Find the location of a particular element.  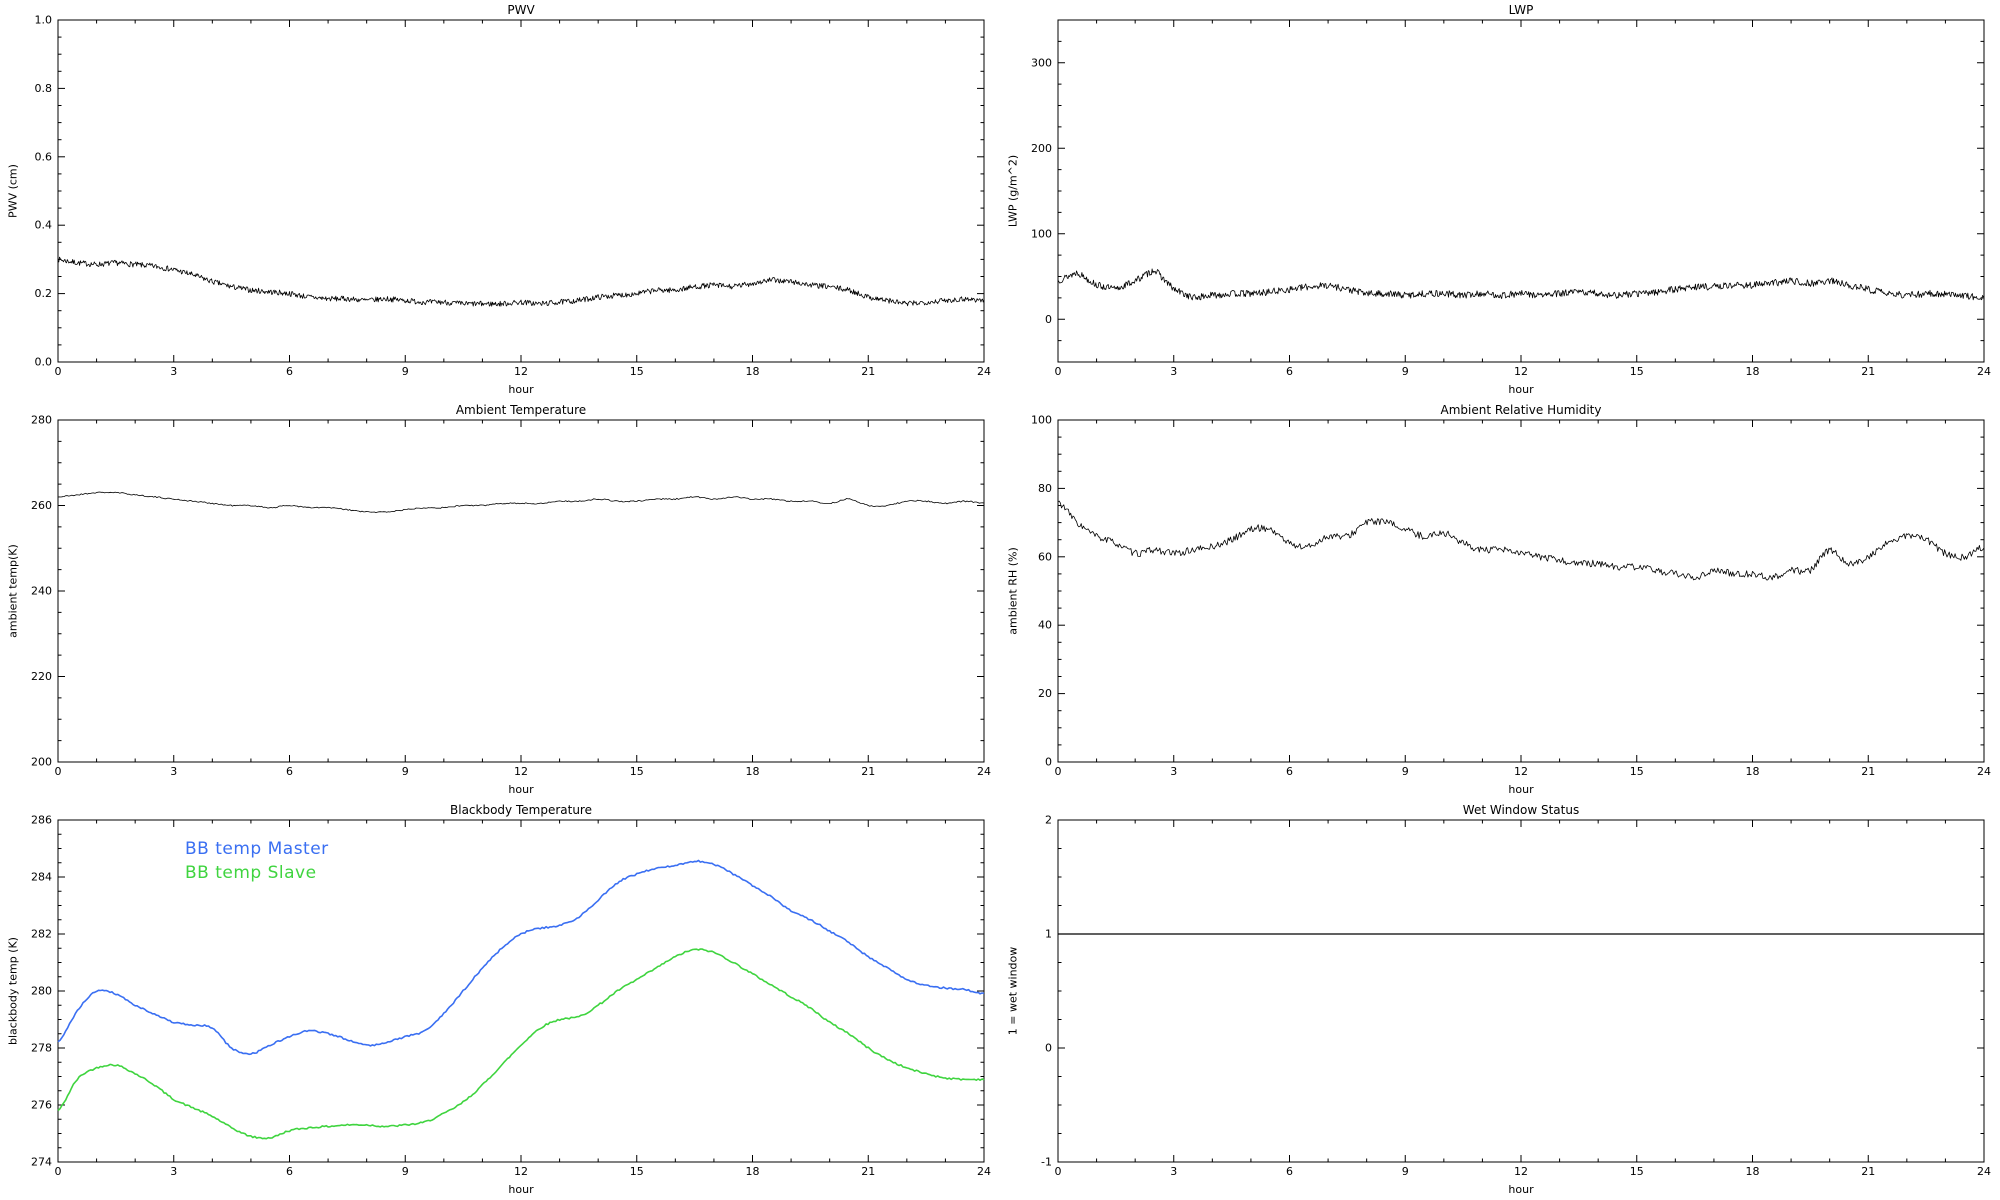

legend-entry-bb-temp-master: BB temp Master is located at coordinates (257, 849).